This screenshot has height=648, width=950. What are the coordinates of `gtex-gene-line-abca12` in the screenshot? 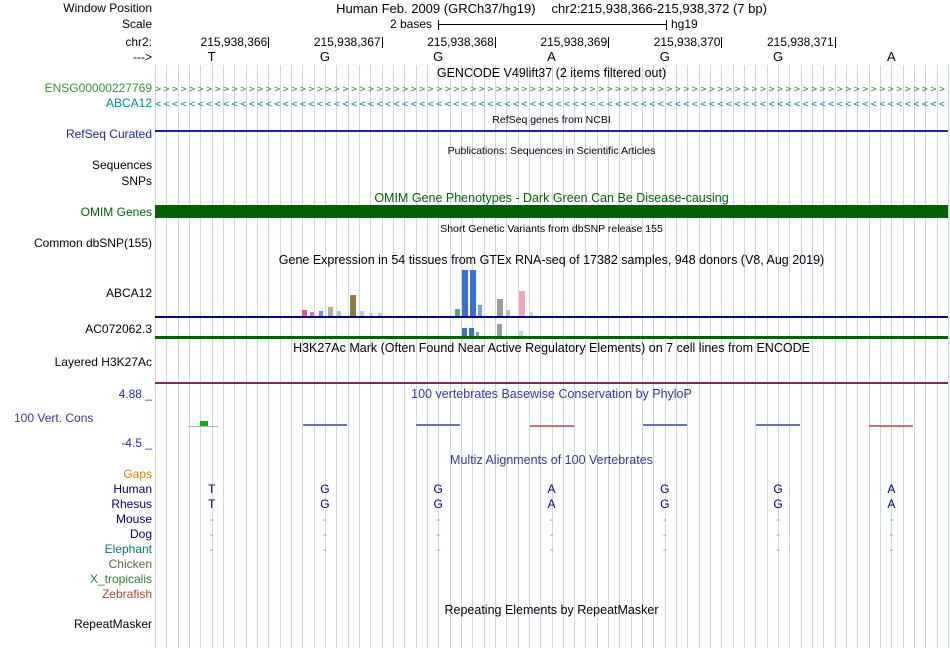 It's located at (551, 317).